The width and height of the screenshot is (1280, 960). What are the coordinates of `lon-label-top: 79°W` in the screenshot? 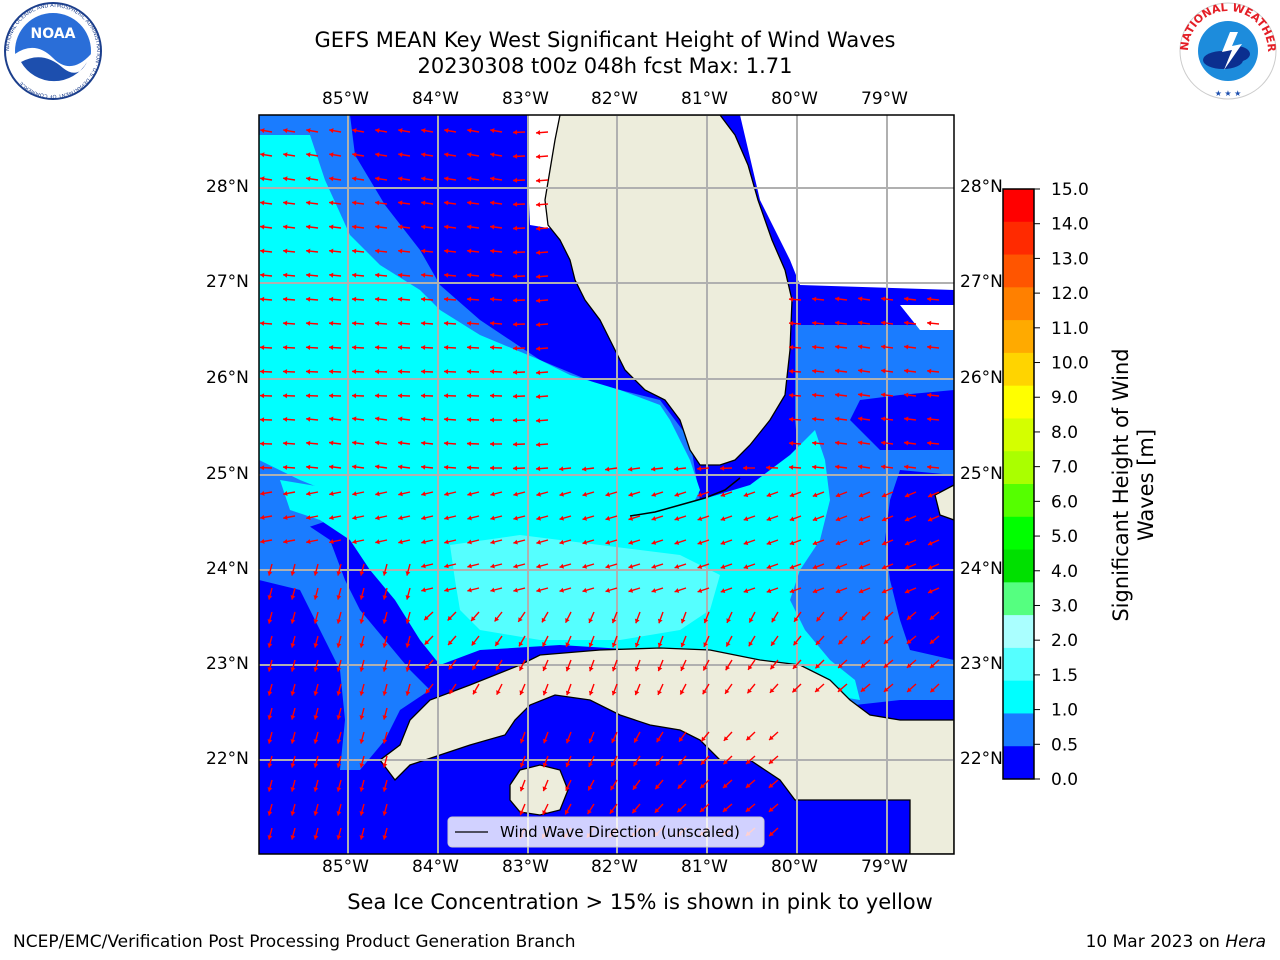 It's located at (884, 99).